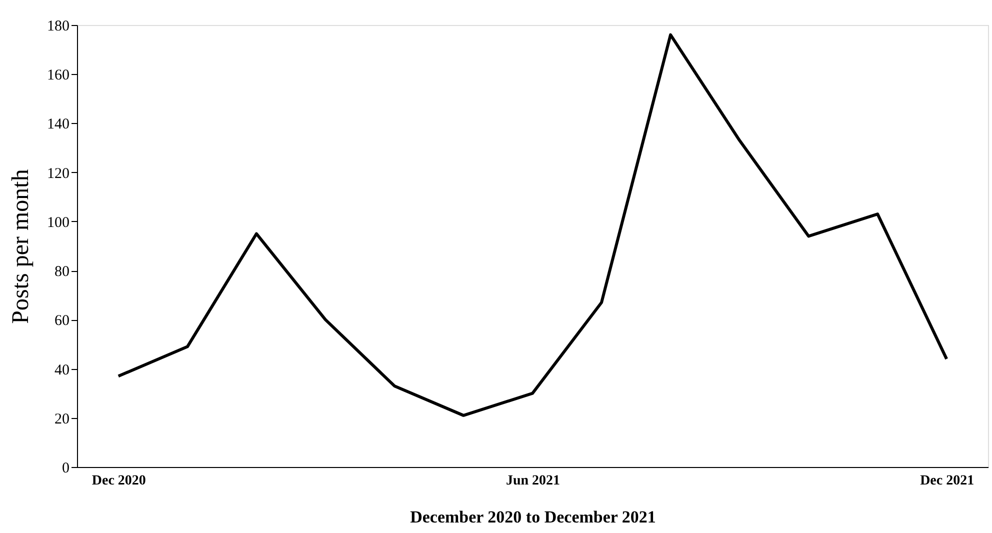 Image resolution: width=992 pixels, height=533 pixels. I want to click on y-axis-title: Posts per month, so click(21, 246).